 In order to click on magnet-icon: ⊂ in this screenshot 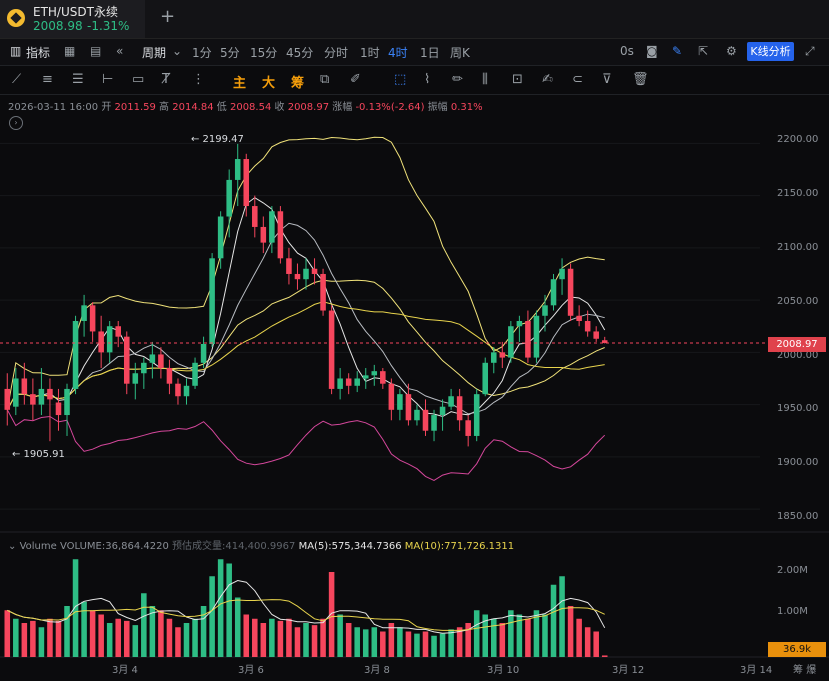, I will do `click(577, 79)`.